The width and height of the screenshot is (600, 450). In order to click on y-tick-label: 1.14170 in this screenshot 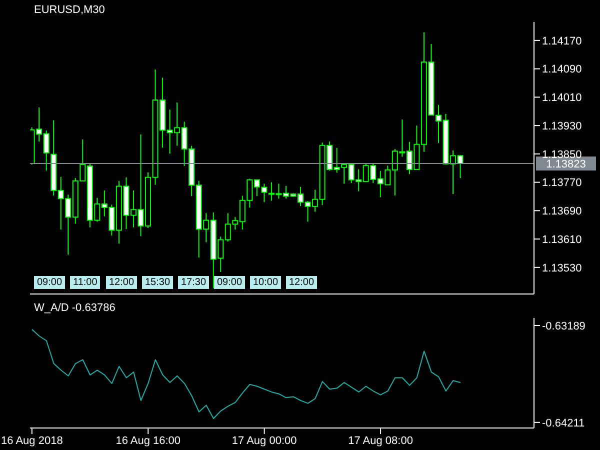, I will do `click(562, 41)`.